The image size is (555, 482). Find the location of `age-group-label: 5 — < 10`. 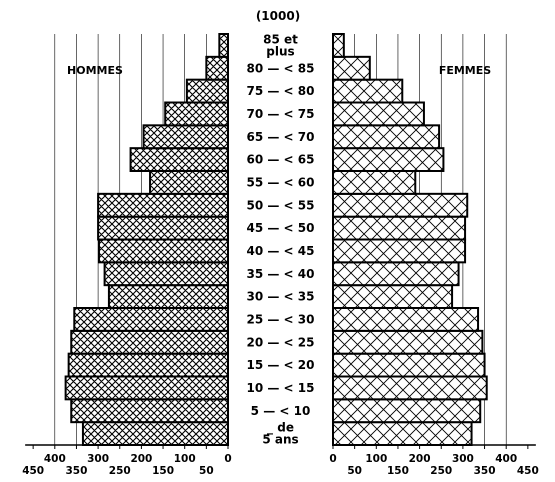

age-group-label: 5 — < 10 is located at coordinates (281, 411).